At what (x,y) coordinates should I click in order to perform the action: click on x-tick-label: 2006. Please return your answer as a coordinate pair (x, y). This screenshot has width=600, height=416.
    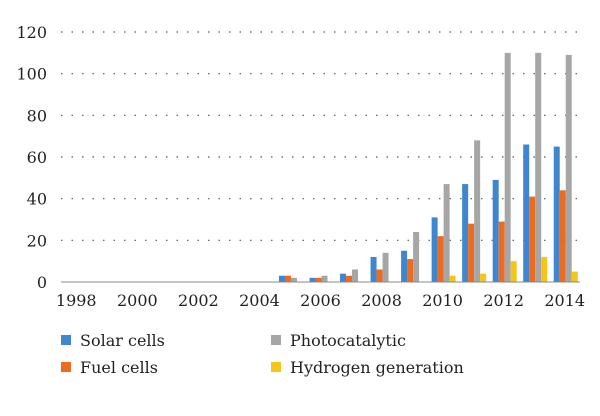
    Looking at the image, I should click on (320, 300).